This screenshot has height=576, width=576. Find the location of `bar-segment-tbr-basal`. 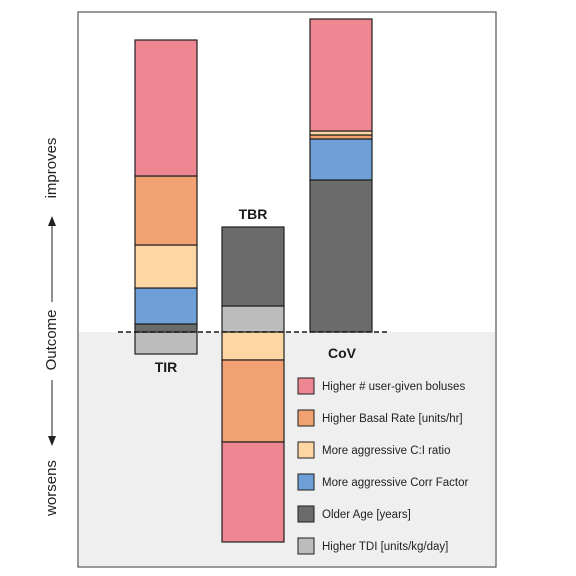

bar-segment-tbr-basal is located at coordinates (253, 401).